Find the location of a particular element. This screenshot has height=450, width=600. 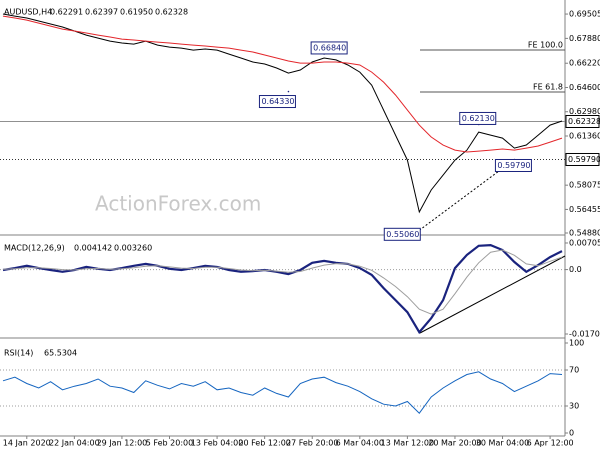

x-tick-label: 20 Mar 20:00 is located at coordinates (454, 443).